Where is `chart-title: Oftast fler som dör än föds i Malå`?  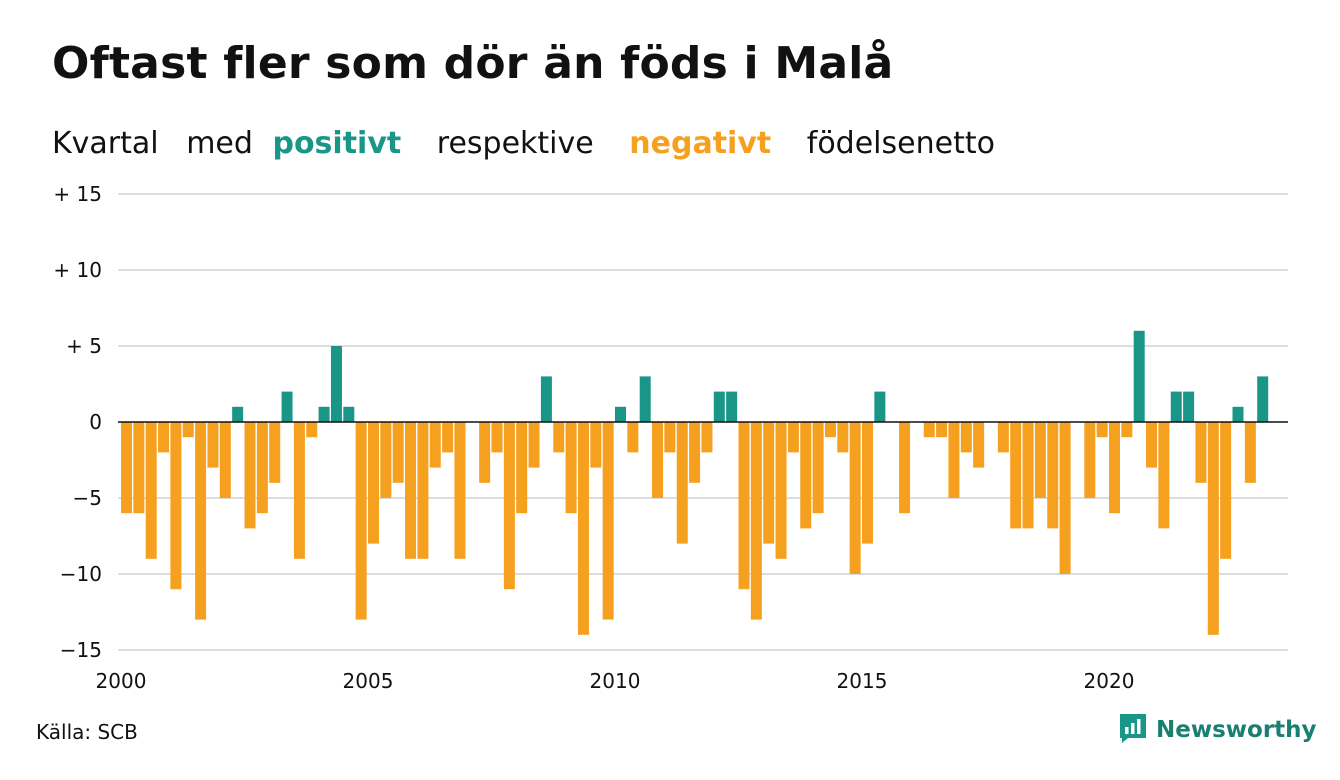
chart-title: Oftast fler som dör än föds i Malå is located at coordinates (473, 63).